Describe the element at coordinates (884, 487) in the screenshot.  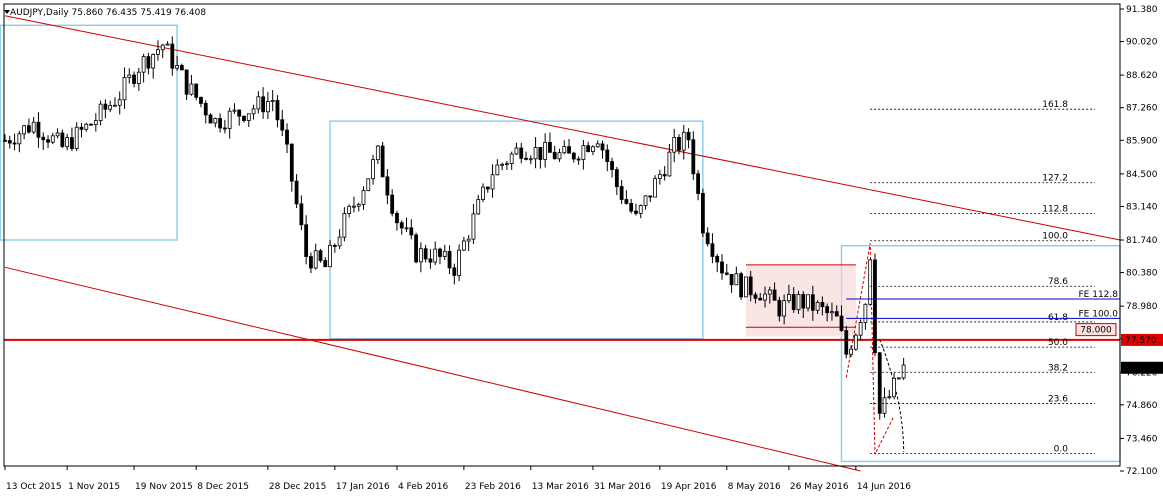
I see `x-tick-label: 14 Jun 2016` at that location.